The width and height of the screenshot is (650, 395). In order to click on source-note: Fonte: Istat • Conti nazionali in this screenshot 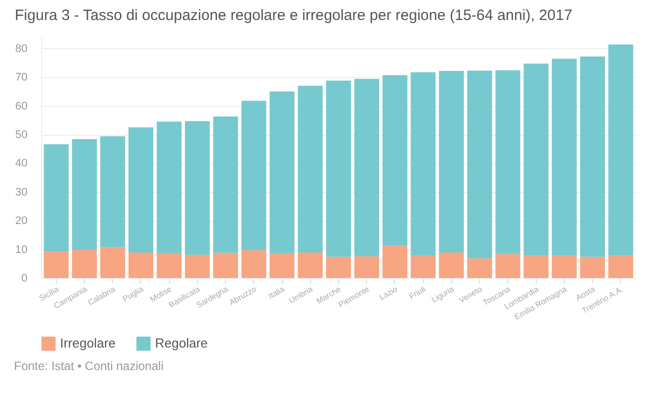, I will do `click(89, 365)`.